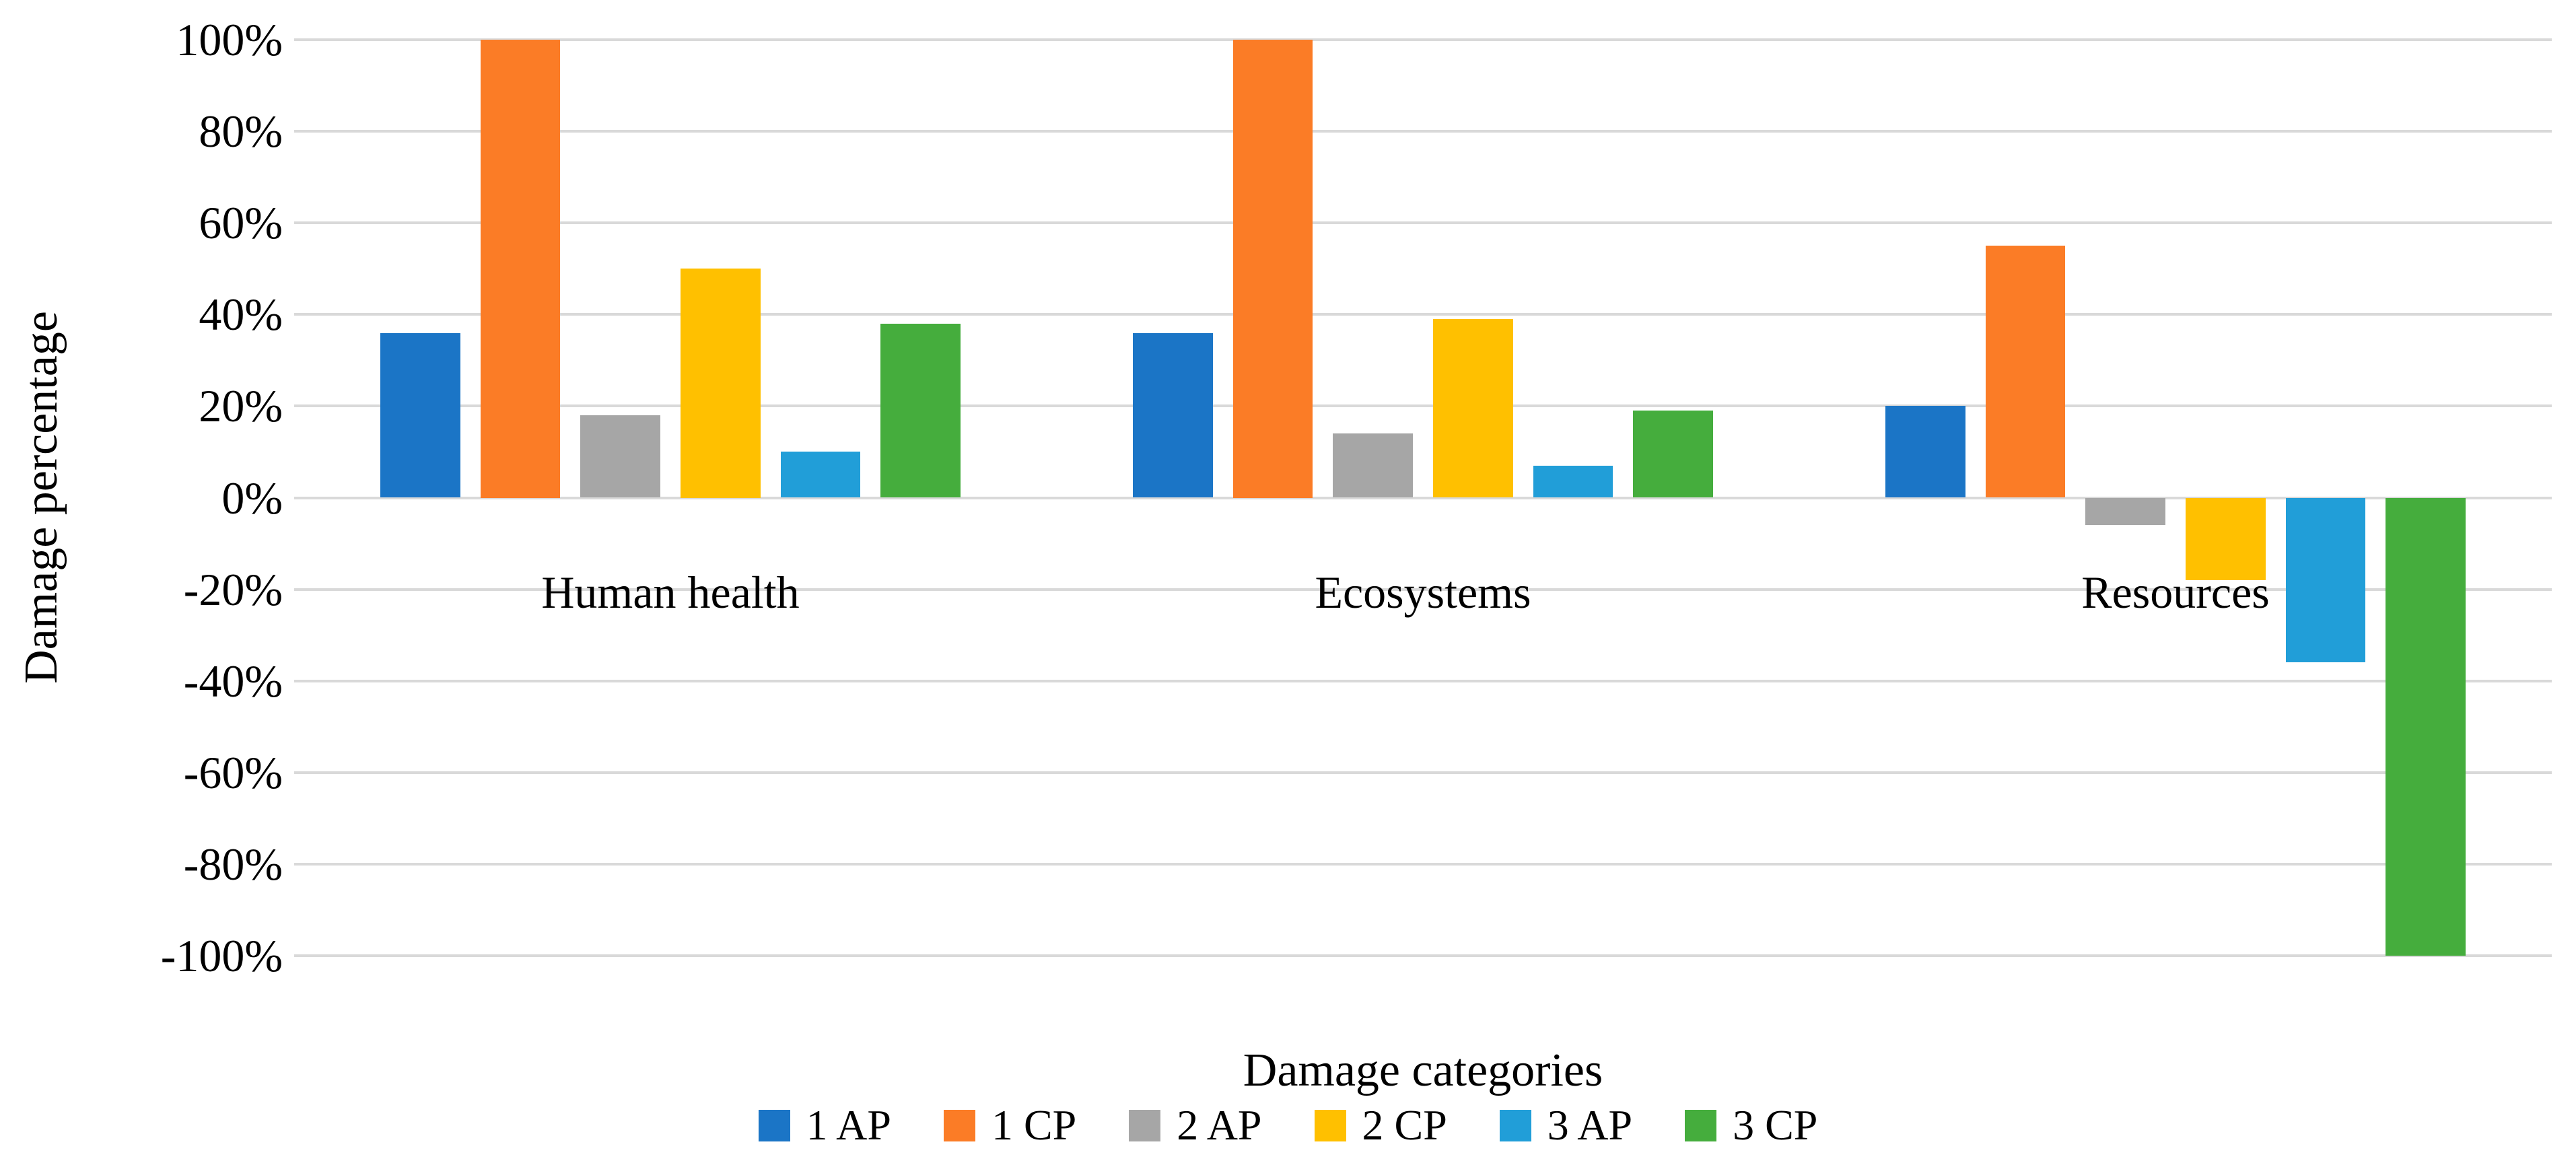 This screenshot has height=1163, width=2576. What do you see at coordinates (1701, 1125) in the screenshot?
I see `legend-swatch-3-cp` at bounding box center [1701, 1125].